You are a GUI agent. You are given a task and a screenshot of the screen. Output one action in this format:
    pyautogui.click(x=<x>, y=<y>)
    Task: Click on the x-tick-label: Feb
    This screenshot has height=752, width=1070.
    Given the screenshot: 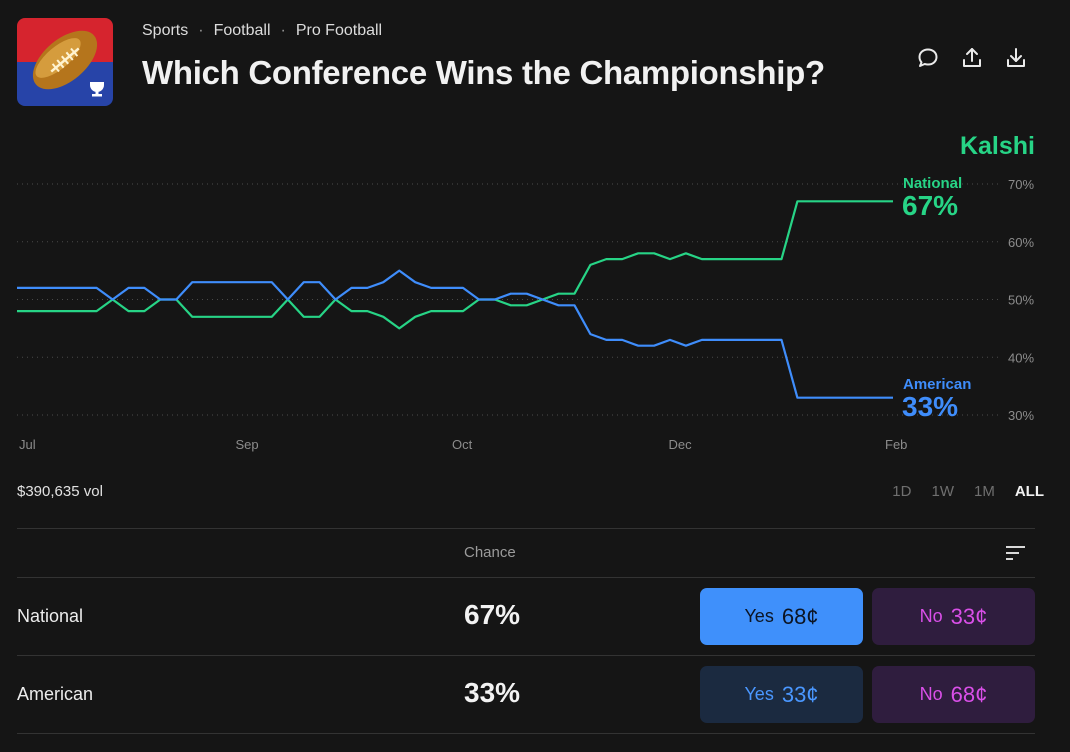 What is the action you would take?
    pyautogui.click(x=896, y=444)
    